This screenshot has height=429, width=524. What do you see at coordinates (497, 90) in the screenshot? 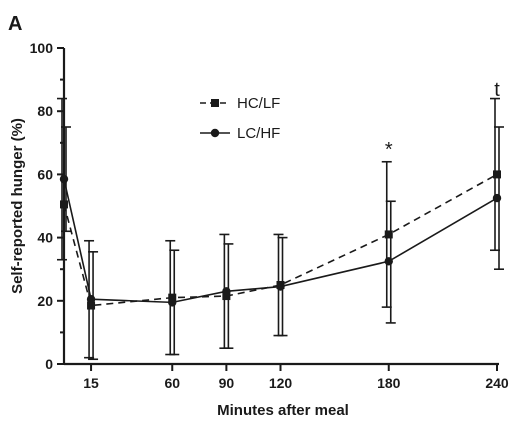
I see `significance-annotation: t` at bounding box center [497, 90].